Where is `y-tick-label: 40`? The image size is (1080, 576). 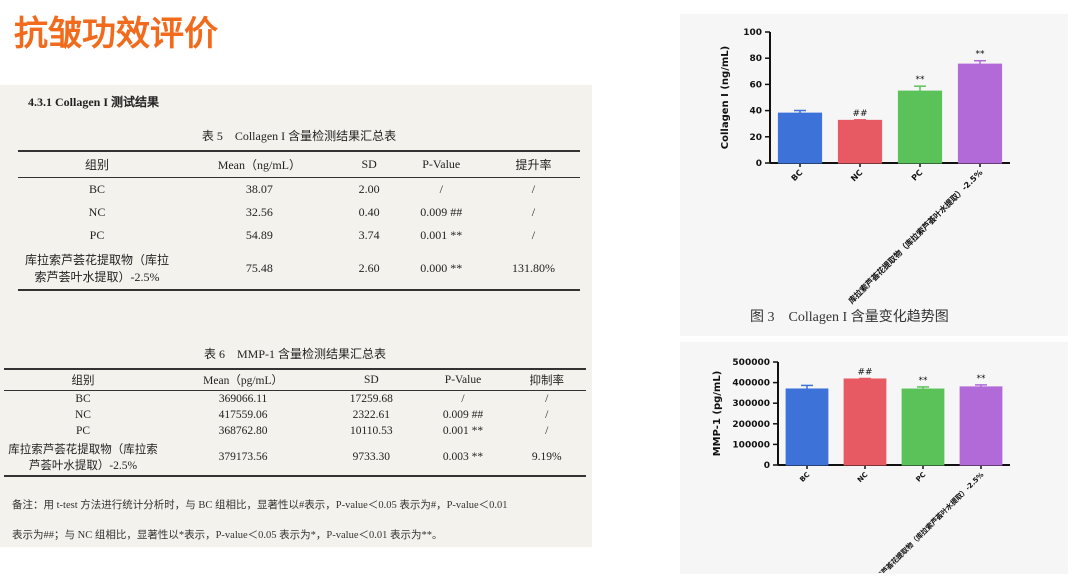
y-tick-label: 40 is located at coordinates (755, 112).